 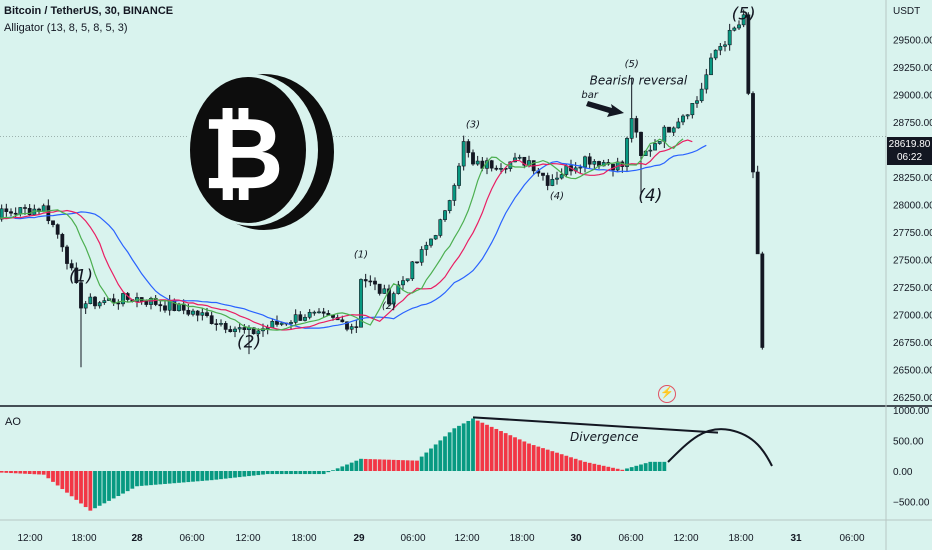 I want to click on price-tick-label: 28750.00, so click(x=912, y=123).